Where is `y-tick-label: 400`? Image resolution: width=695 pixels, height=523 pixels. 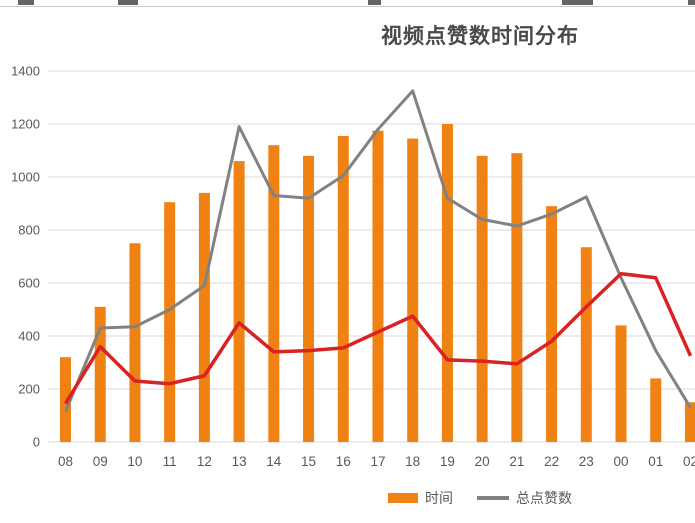 y-tick-label: 400 is located at coordinates (29, 336).